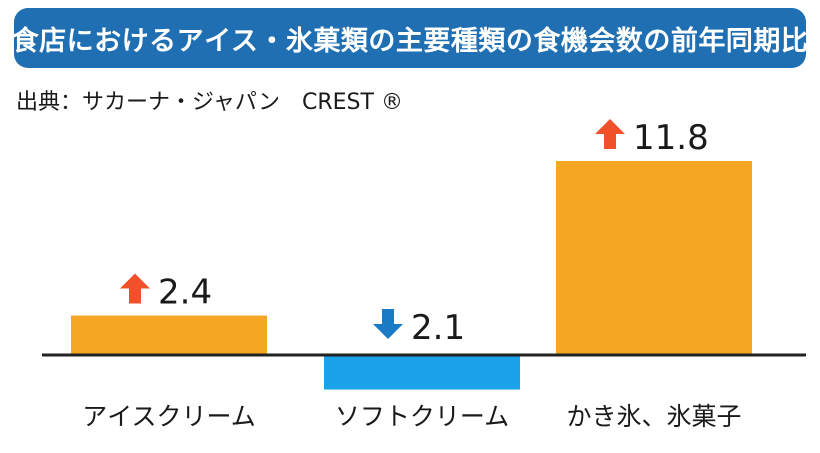 The image size is (820, 453). Describe the element at coordinates (671, 138) in the screenshot. I see `value-label-3: 11.8` at that location.